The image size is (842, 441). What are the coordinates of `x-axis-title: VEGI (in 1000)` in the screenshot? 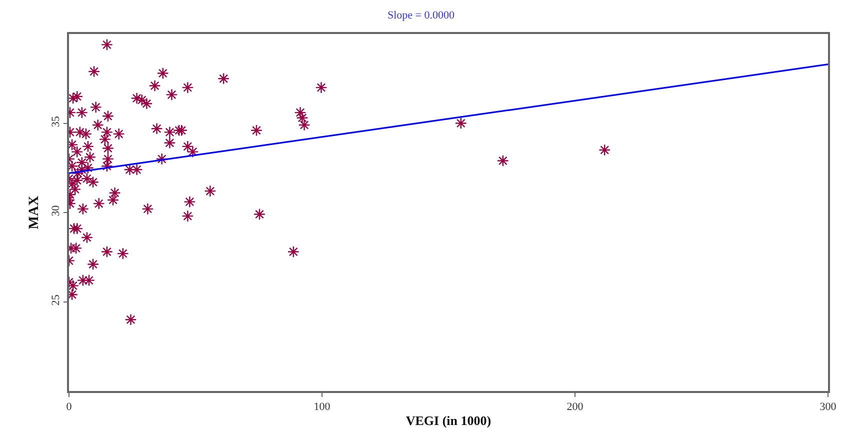 It's located at (449, 420).